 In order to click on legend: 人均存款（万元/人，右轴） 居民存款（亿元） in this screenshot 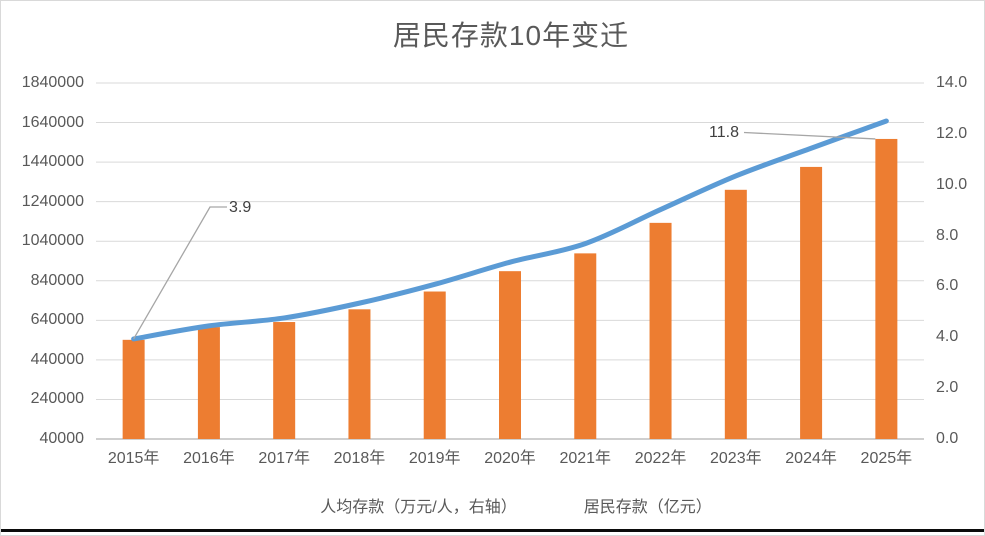, I will do `click(492, 505)`.